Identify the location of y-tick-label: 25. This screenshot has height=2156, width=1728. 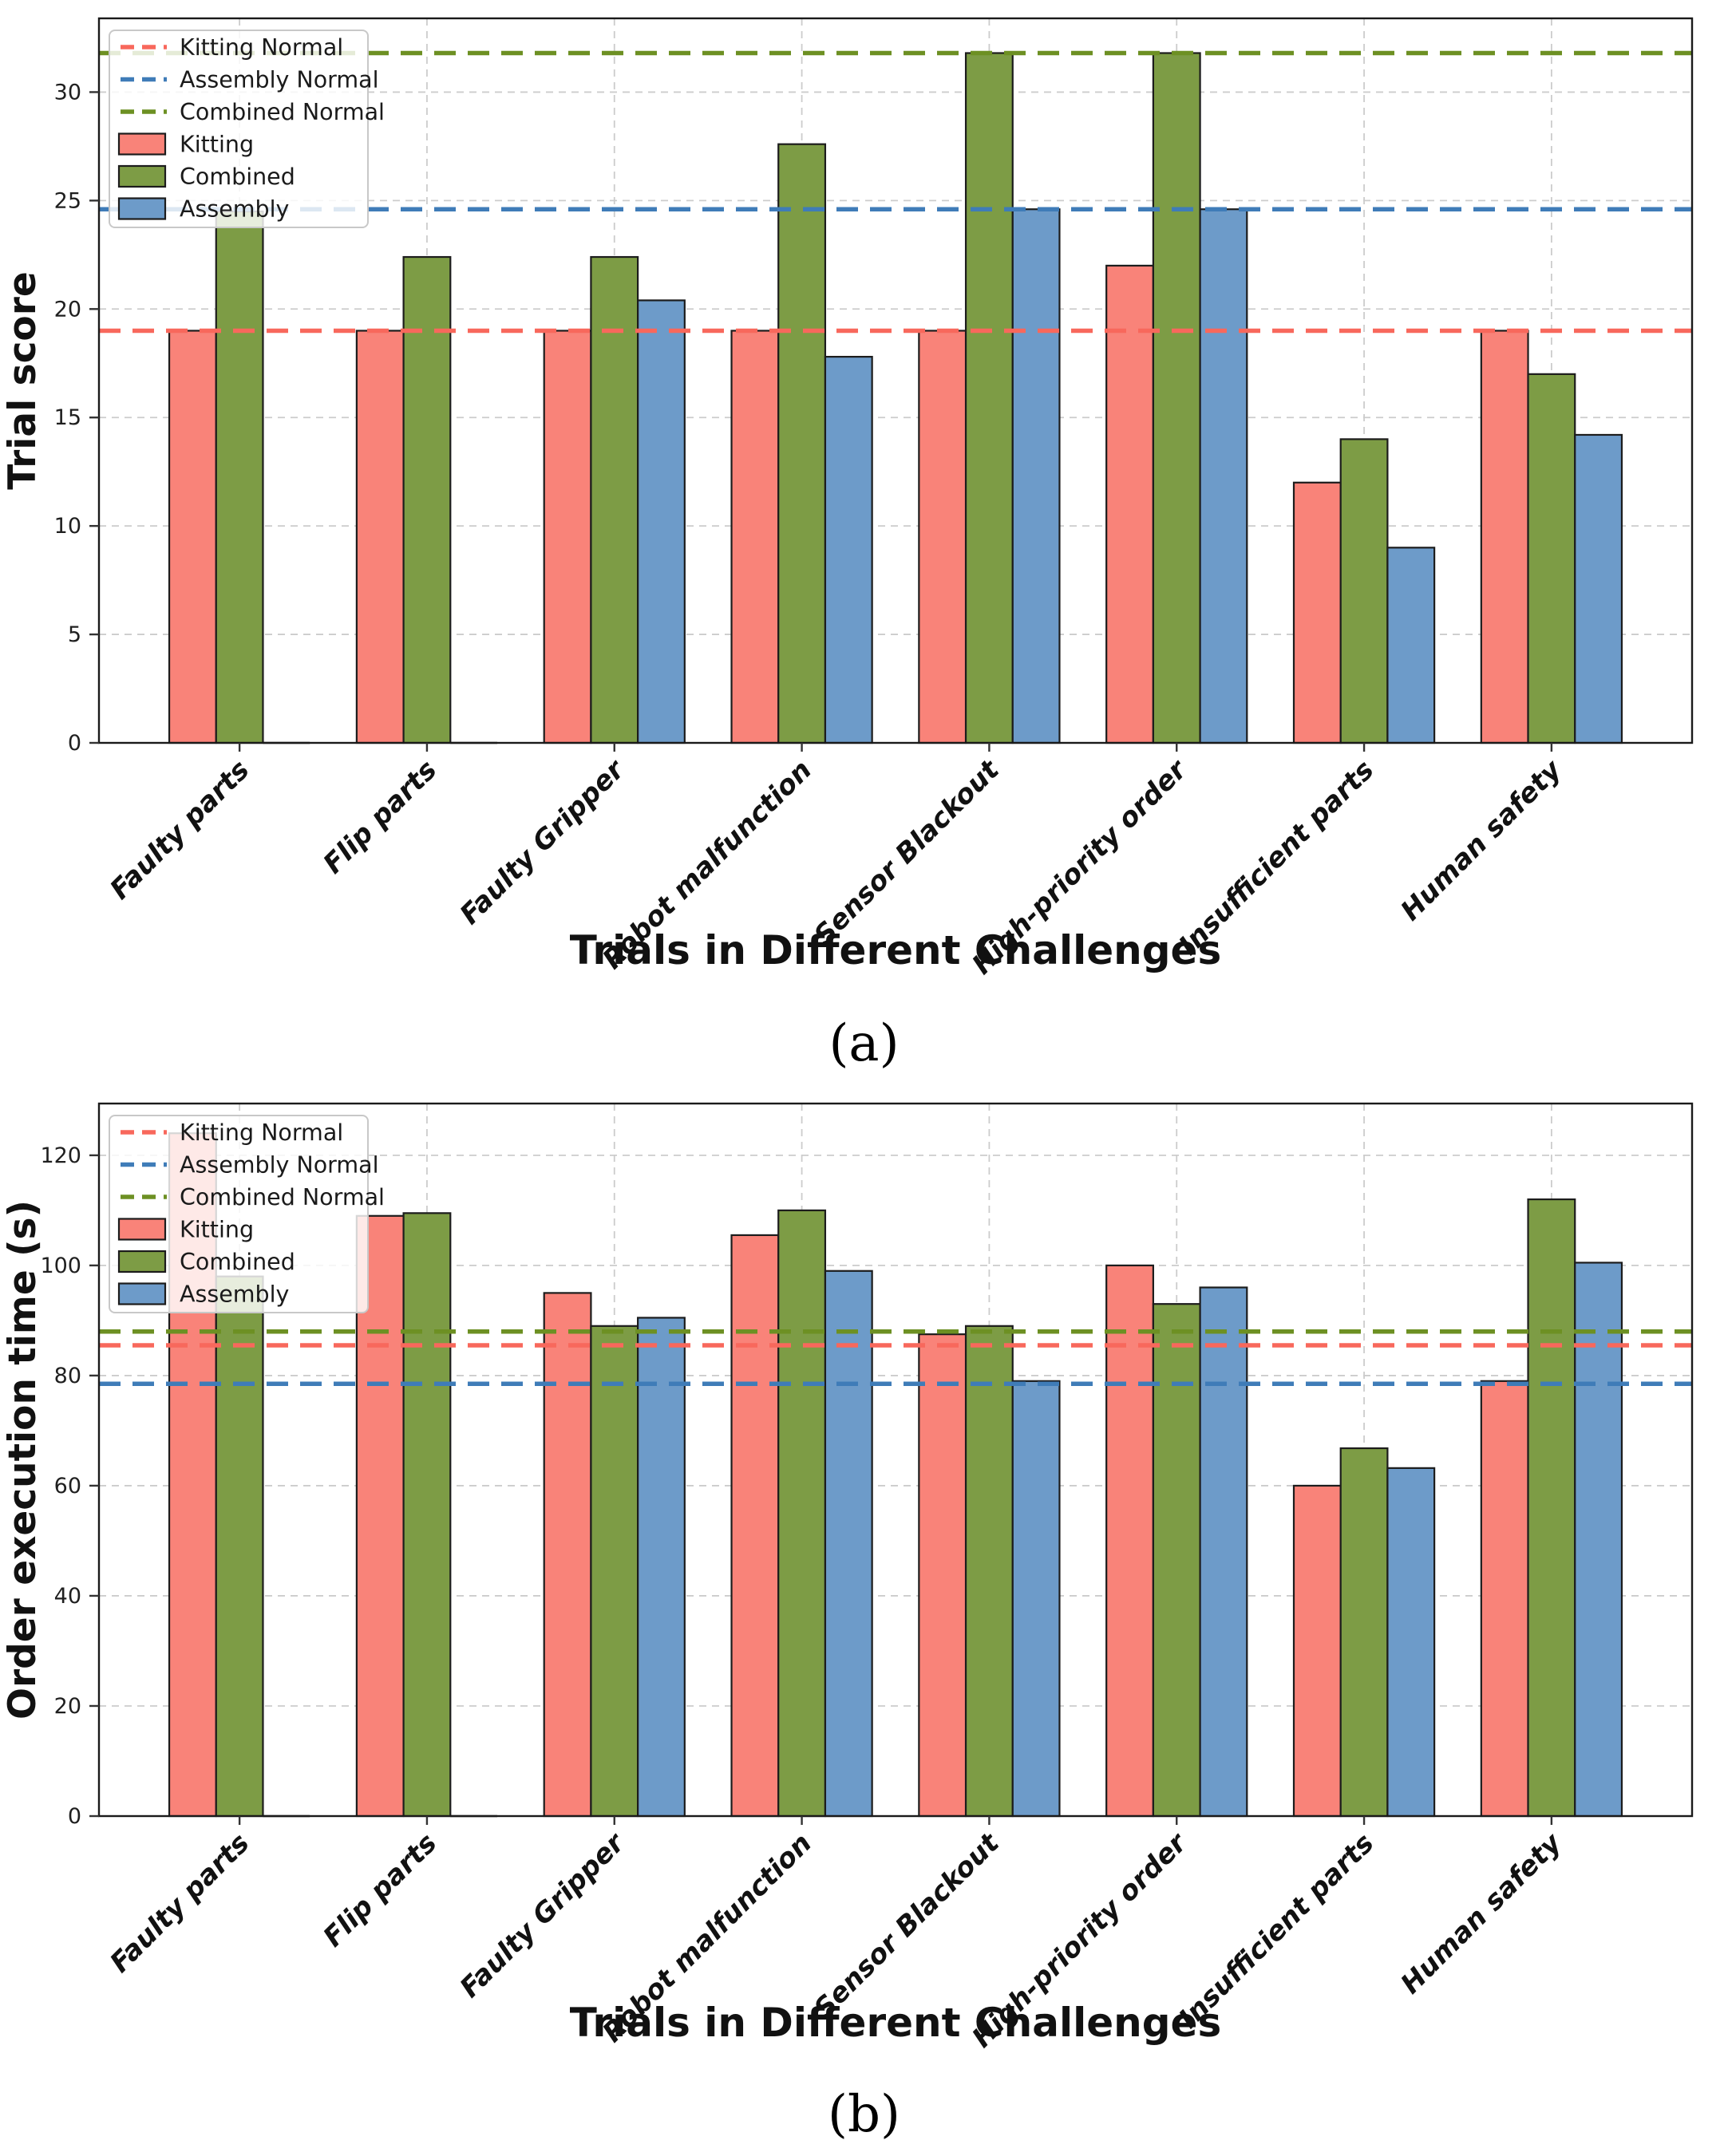
(67, 200).